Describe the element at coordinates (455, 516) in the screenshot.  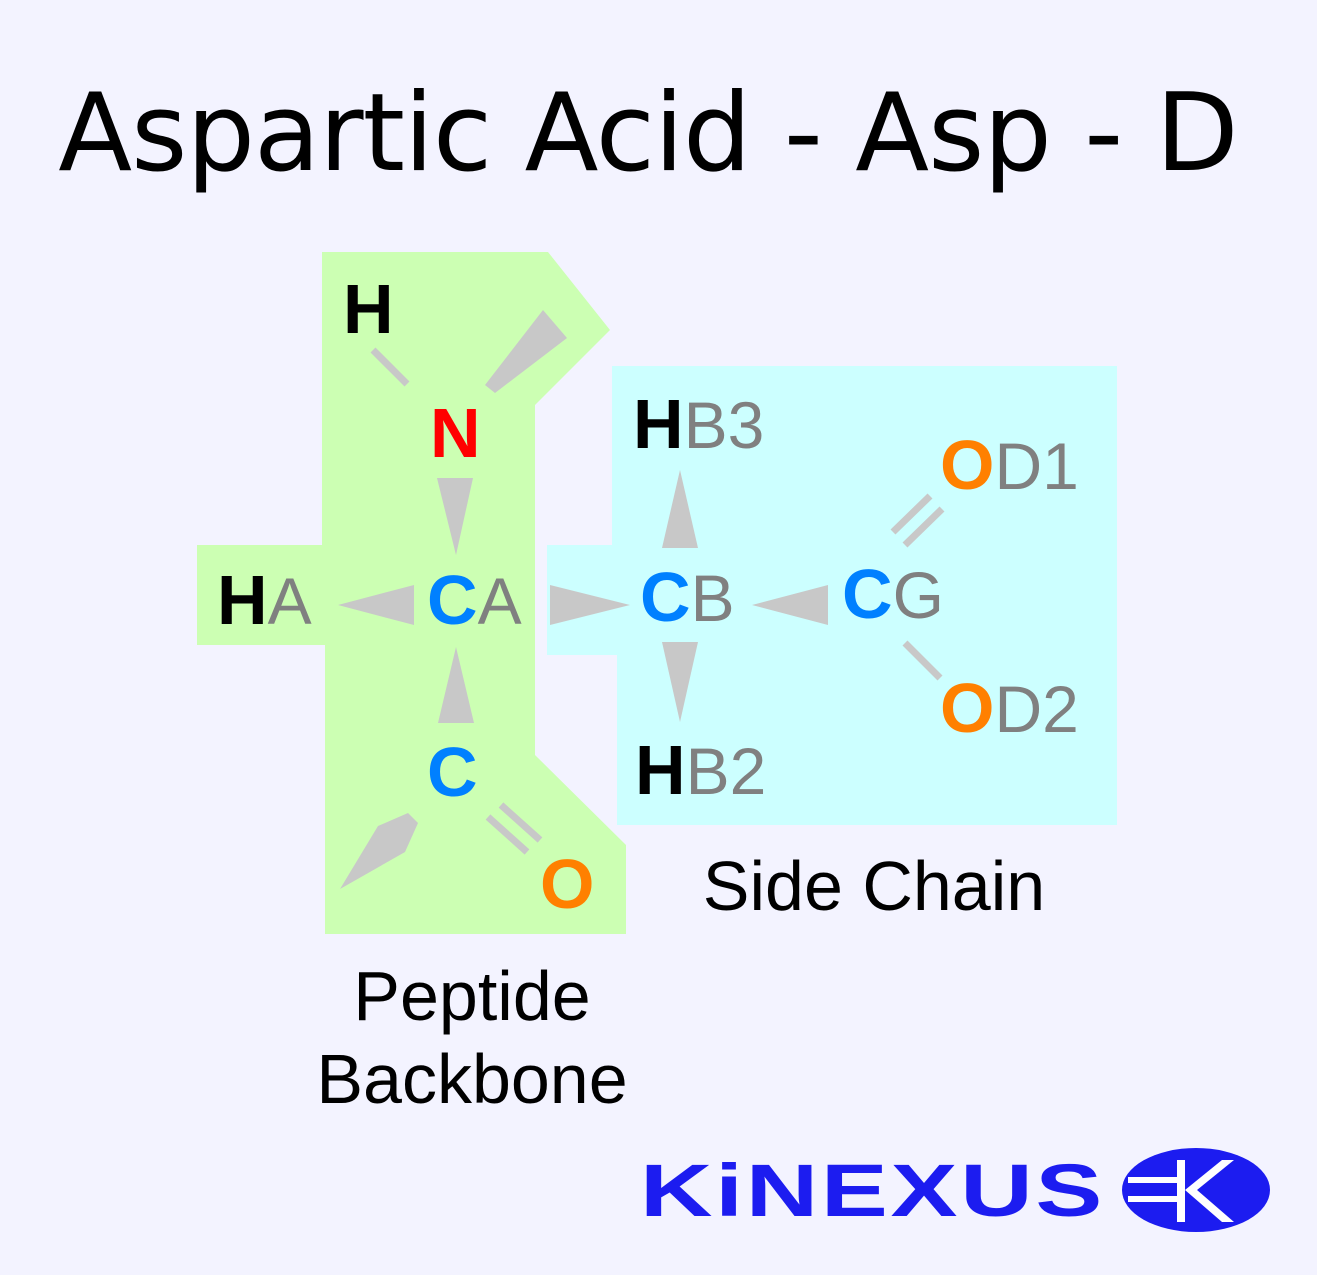
I see `bond-n-ca-wedge` at that location.